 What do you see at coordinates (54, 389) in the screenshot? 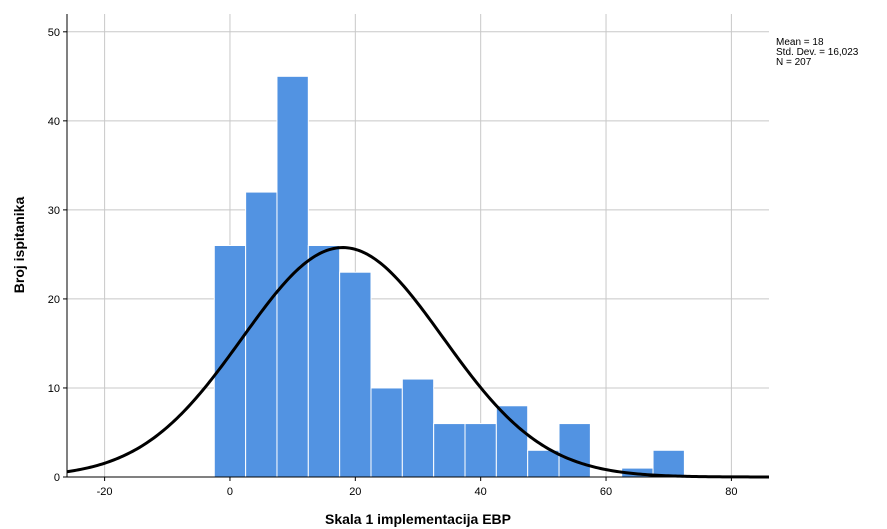
I see `y-tick-label: 10` at bounding box center [54, 389].